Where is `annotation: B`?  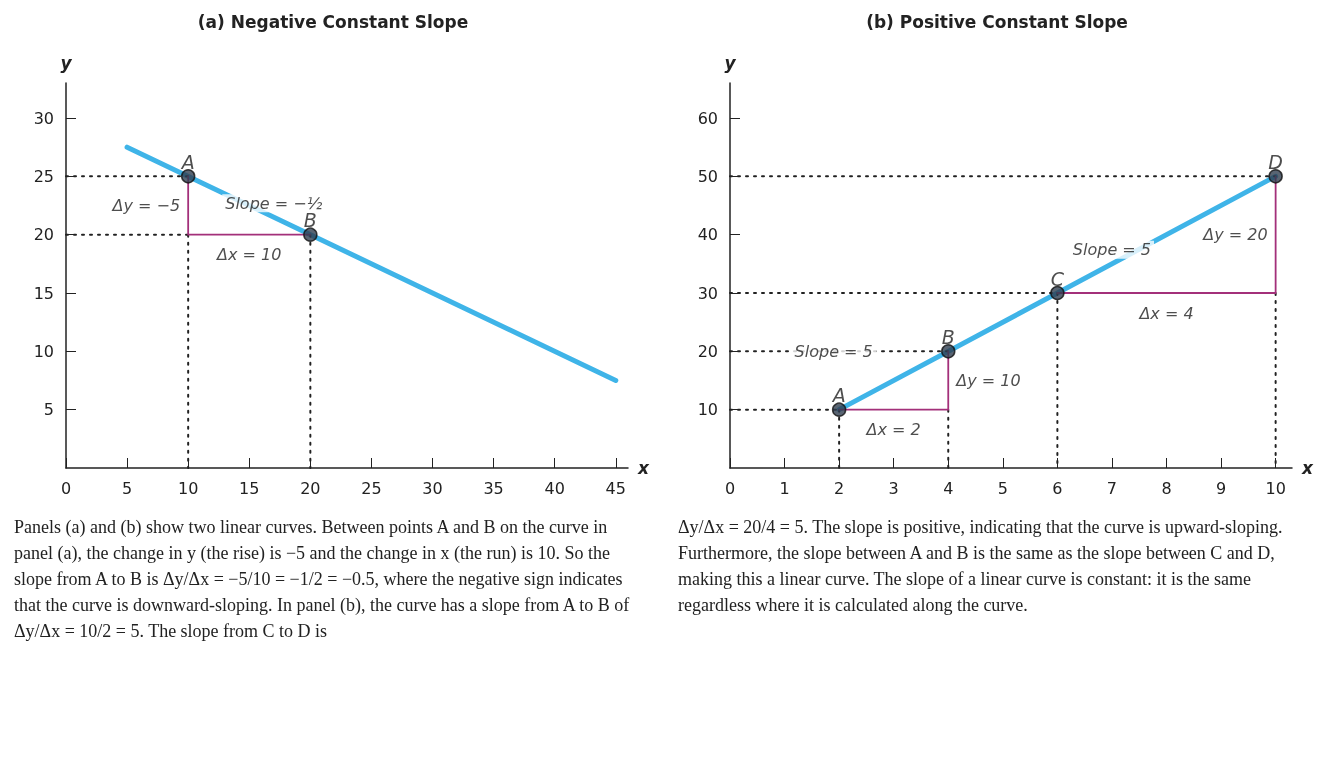
annotation: B is located at coordinates (948, 336).